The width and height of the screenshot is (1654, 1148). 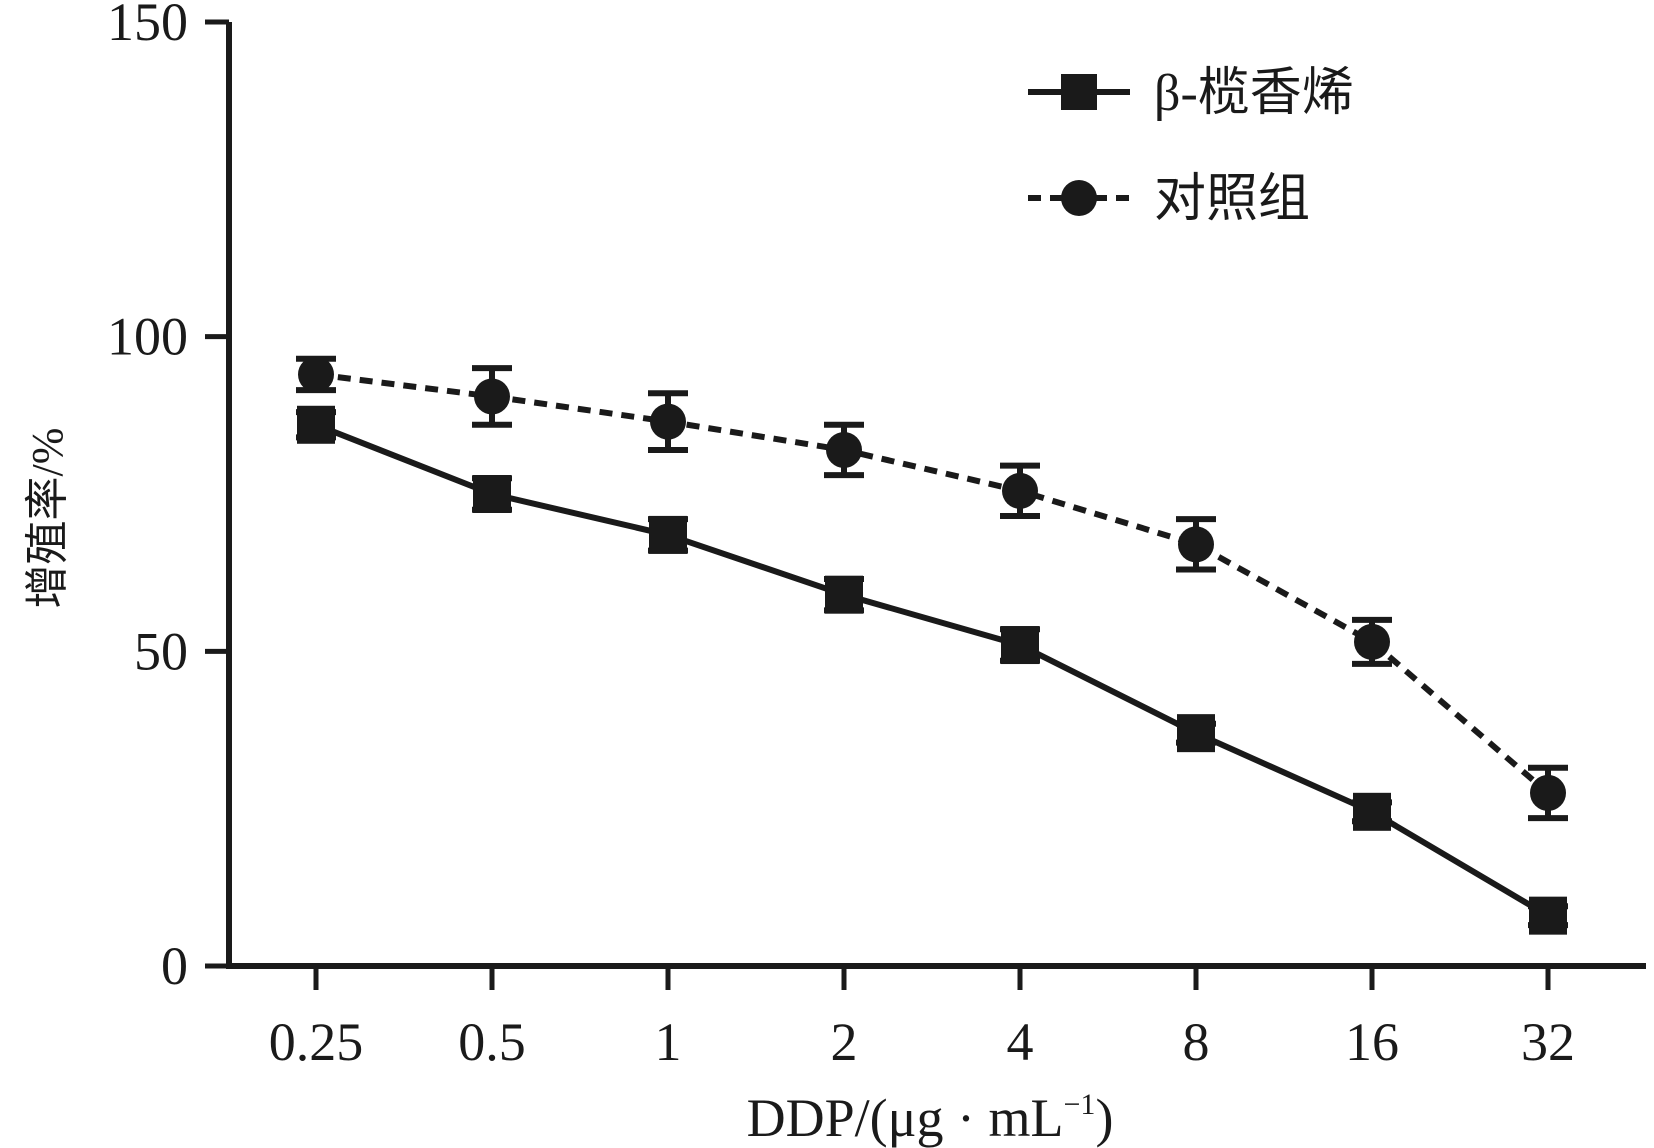 What do you see at coordinates (316, 1042) in the screenshot?
I see `x-tick-label: 0.25` at bounding box center [316, 1042].